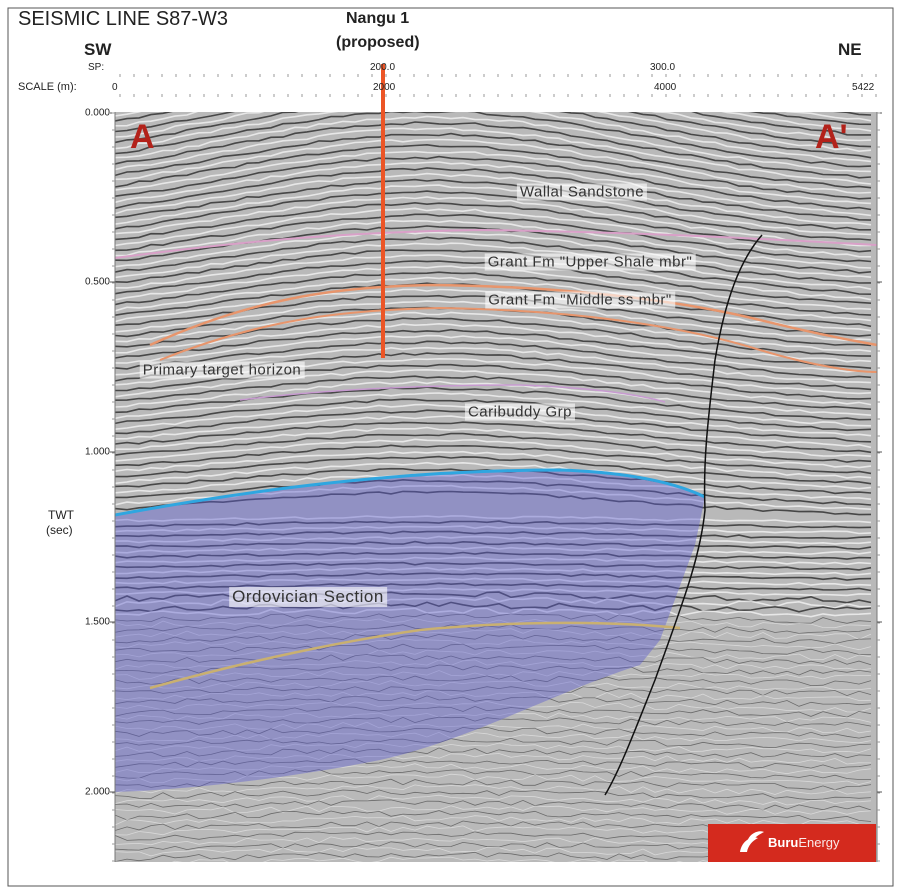  I want to click on well-note: (proposed), so click(378, 42).